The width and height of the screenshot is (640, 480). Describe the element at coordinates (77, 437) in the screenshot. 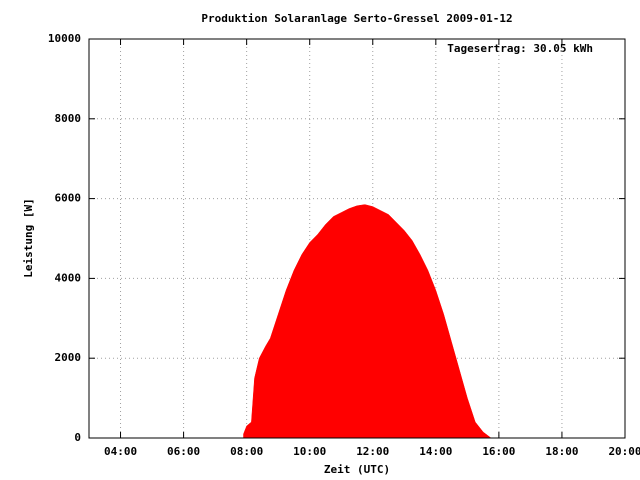

I see `y-tick-label: 0` at that location.